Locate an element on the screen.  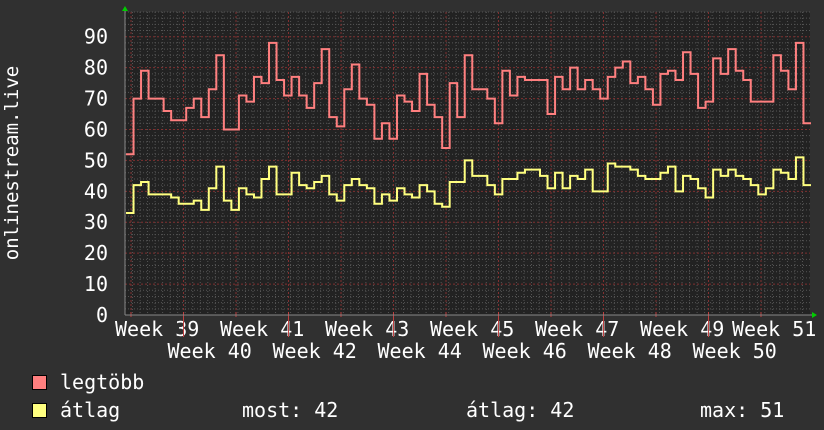
x-tick-label: Week 43 is located at coordinates (367, 329).